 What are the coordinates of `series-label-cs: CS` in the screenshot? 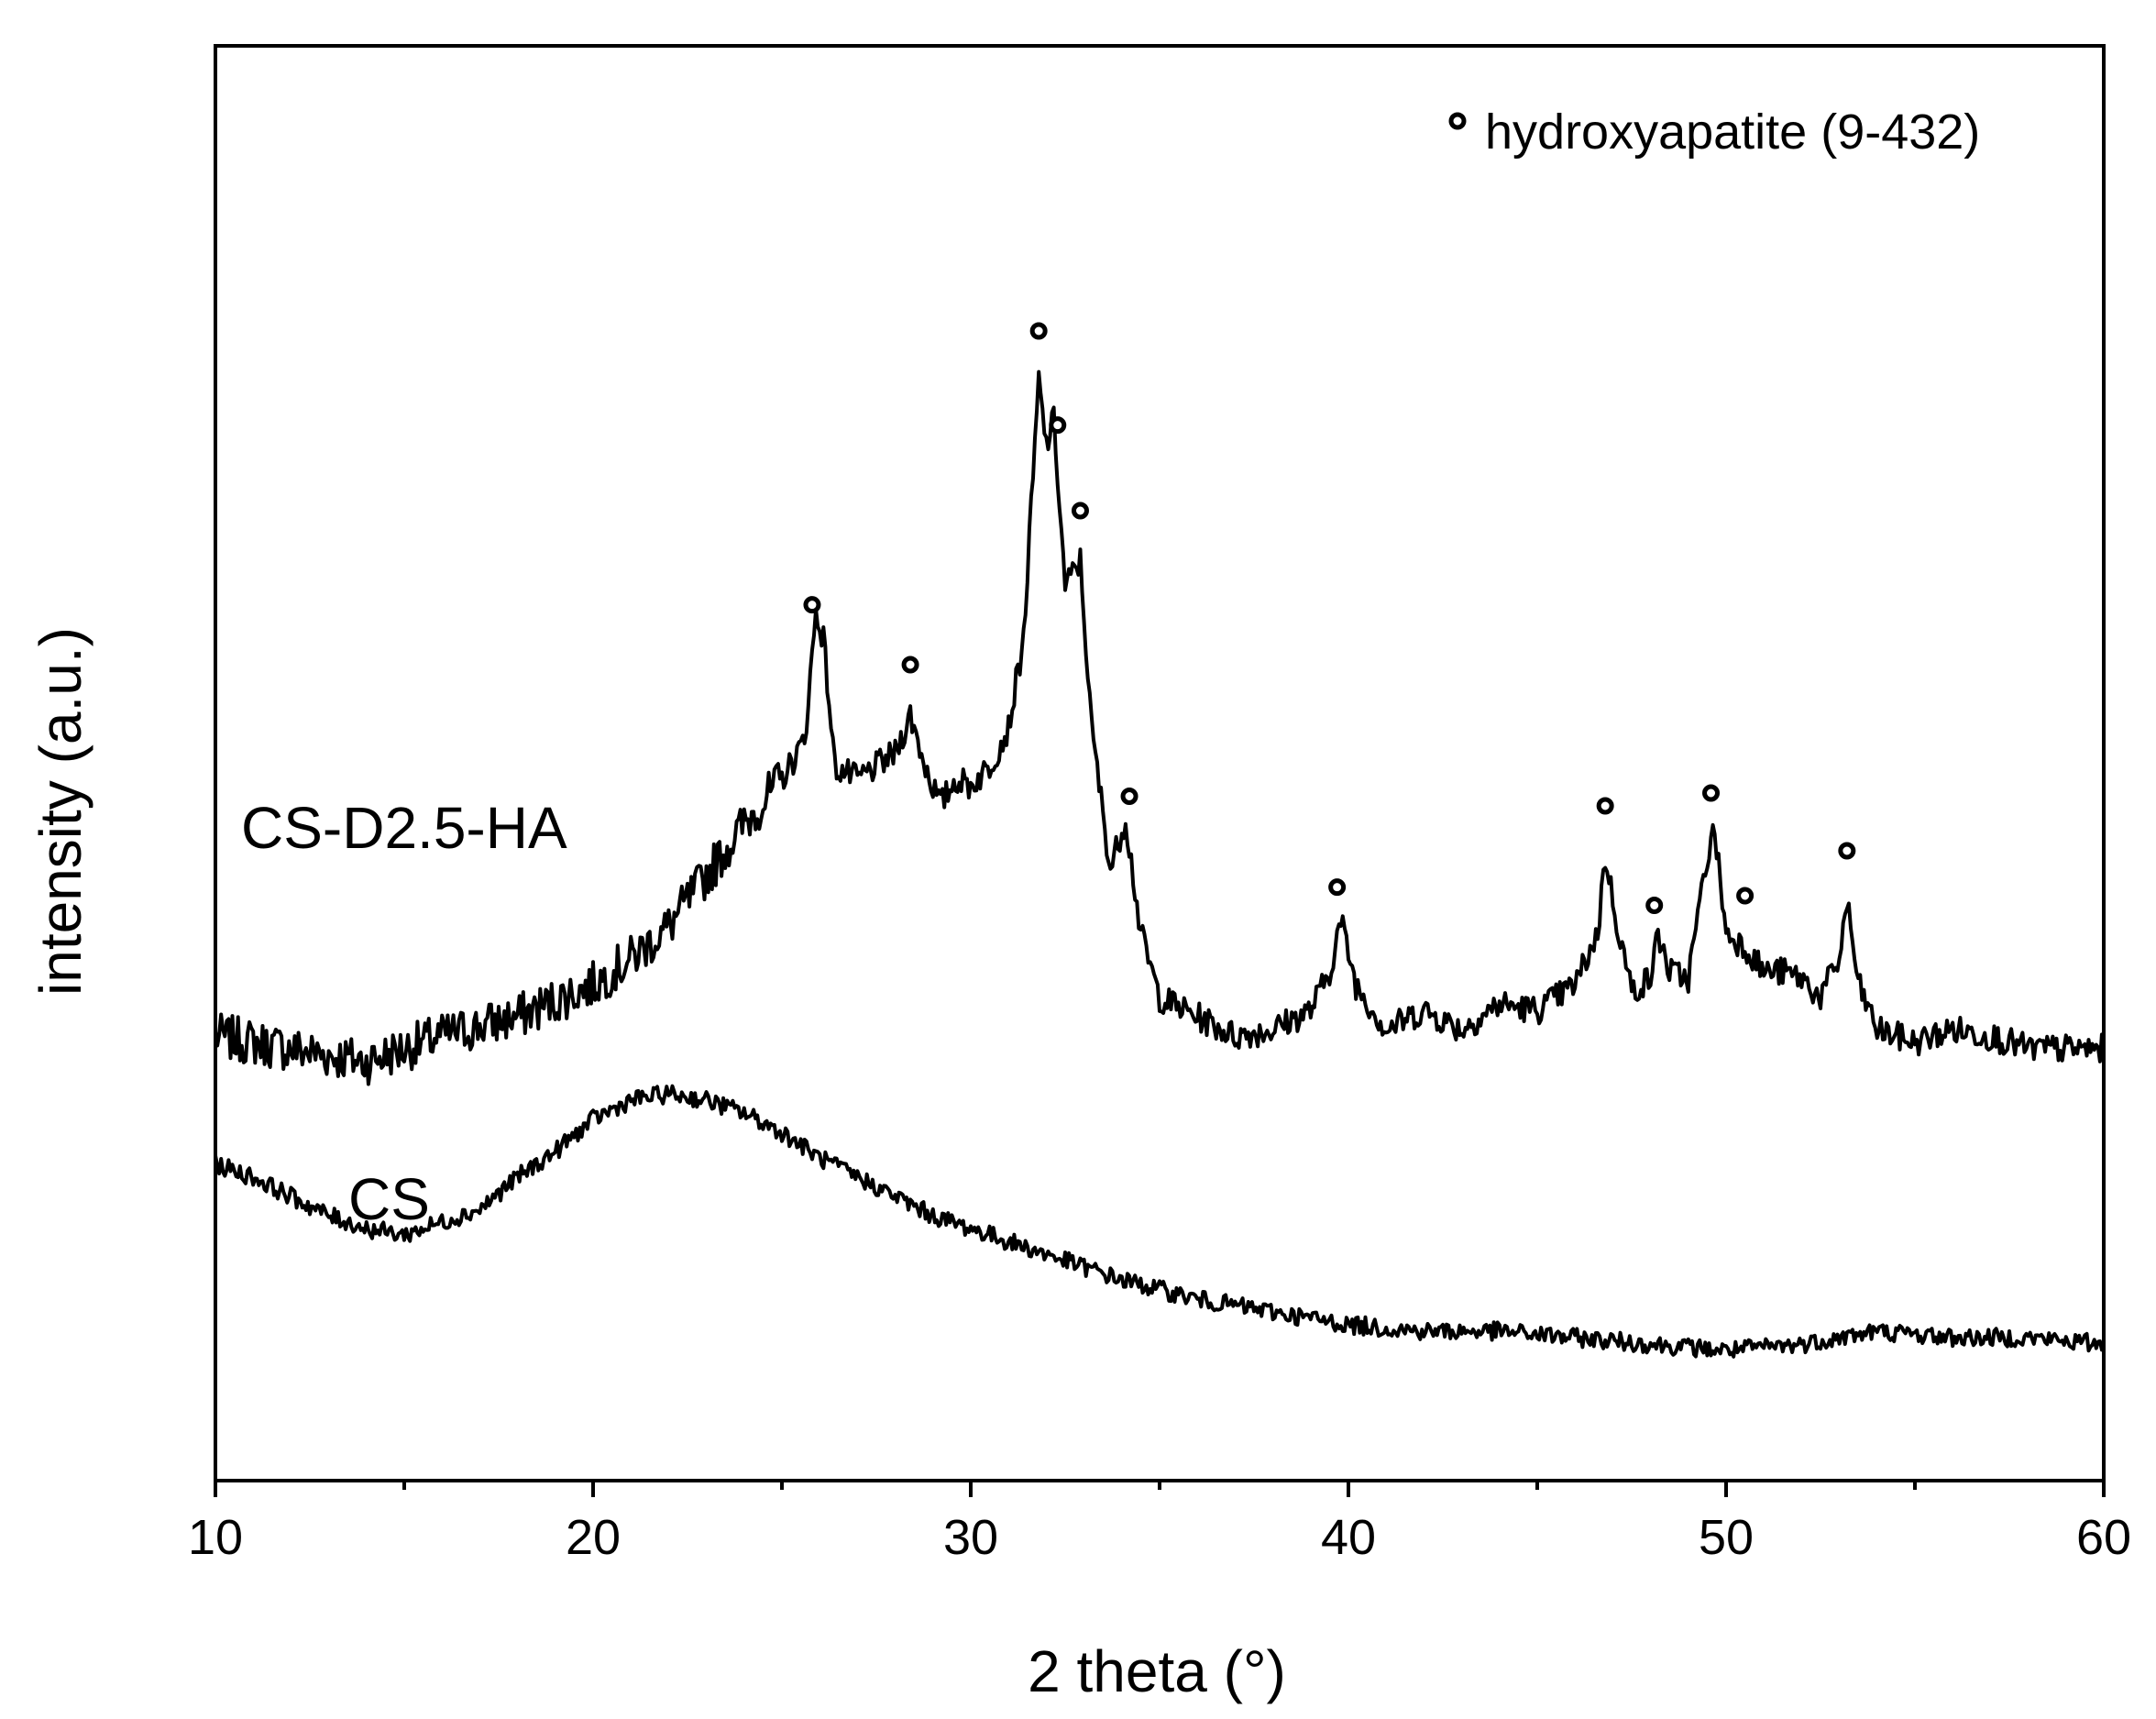 It's located at (389, 1199).